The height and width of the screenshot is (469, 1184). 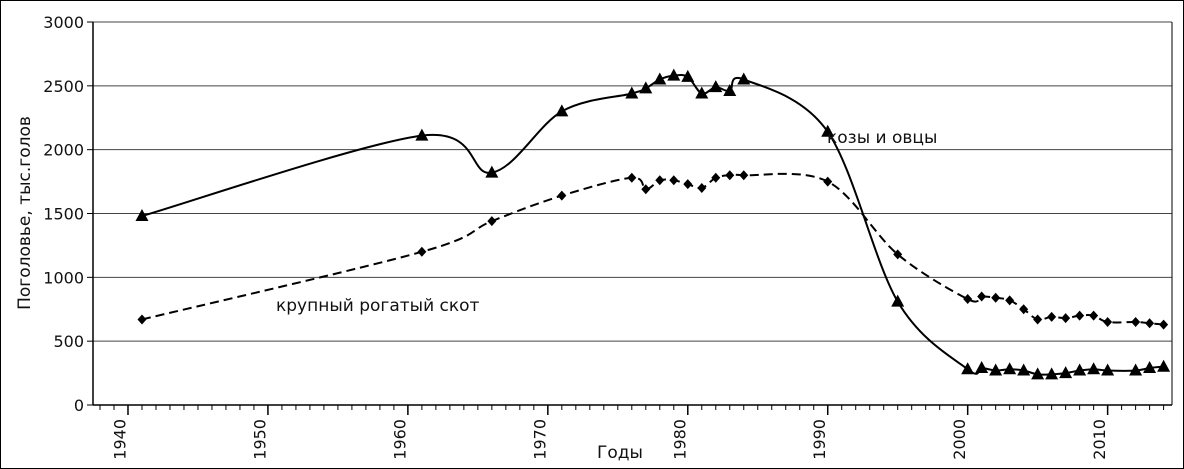 I want to click on annotation: крупный рогатый скот, so click(x=378, y=306).